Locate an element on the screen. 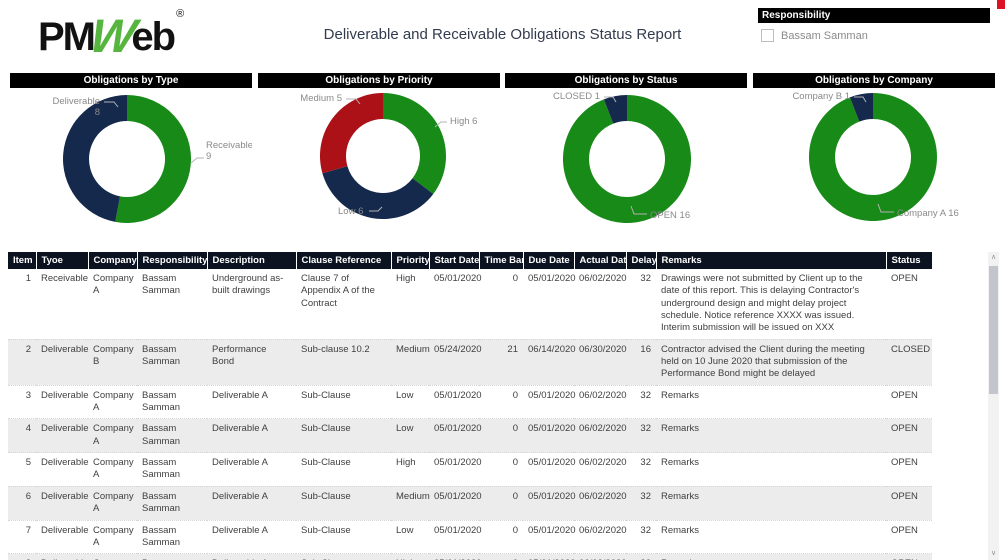 Image resolution: width=1005 pixels, height=560 pixels. donut-slice-deliverable is located at coordinates (95, 158).